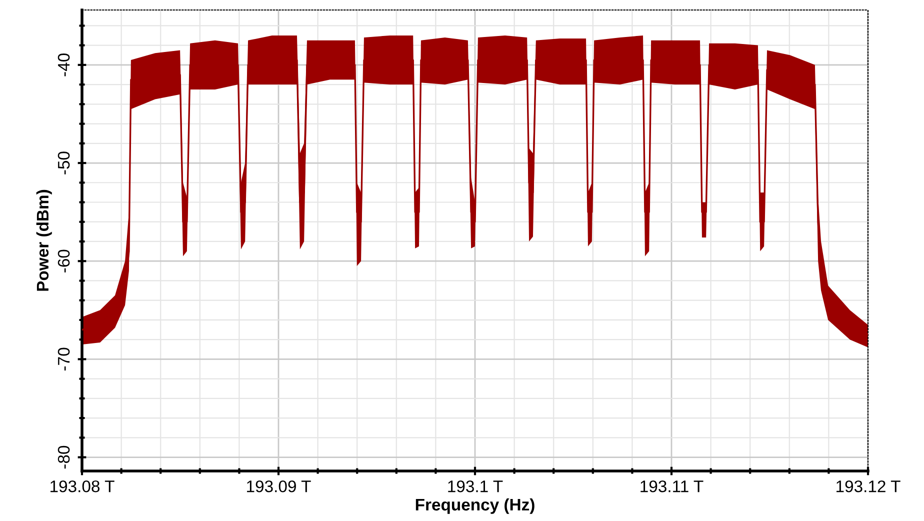 This screenshot has width=924, height=521. Describe the element at coordinates (64, 261) in the screenshot. I see `y-tick-label: -60` at that location.